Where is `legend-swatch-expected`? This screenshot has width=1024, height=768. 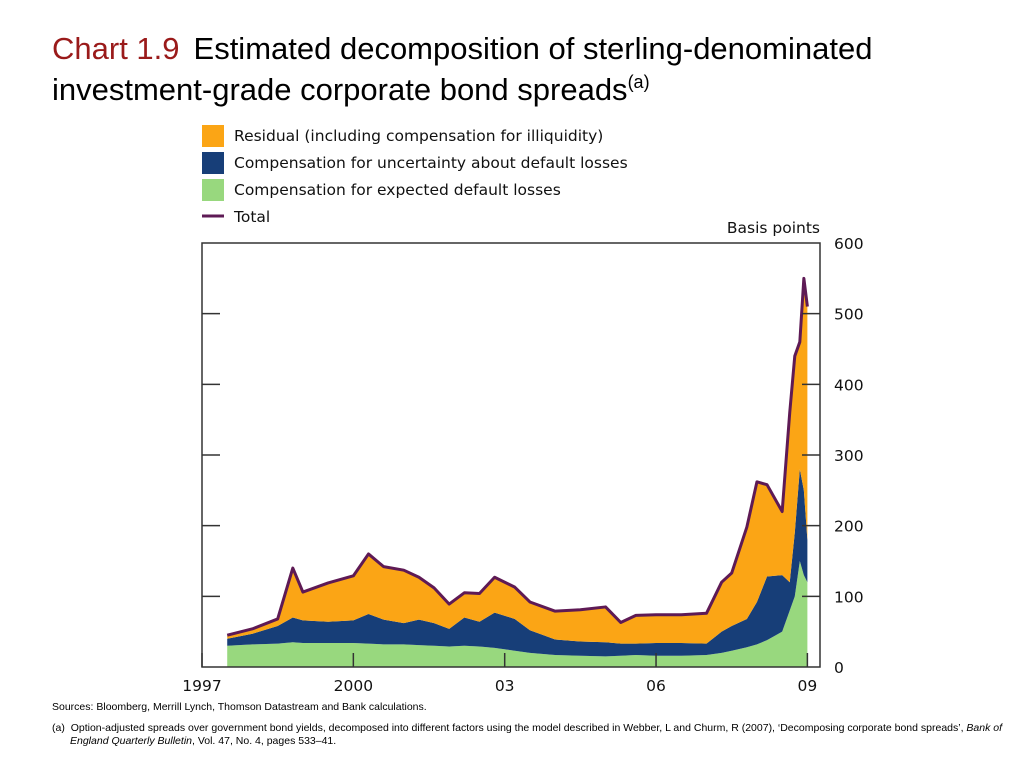
legend-swatch-expected is located at coordinates (213, 190).